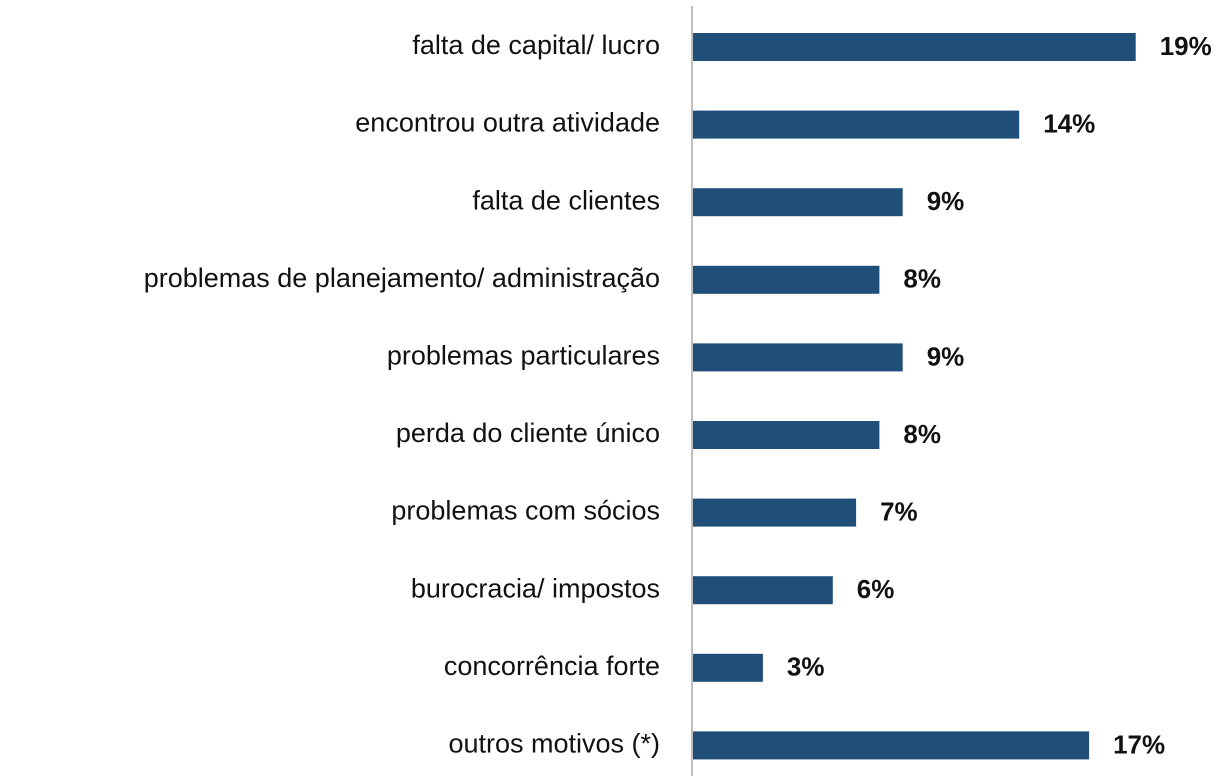  What do you see at coordinates (402, 278) in the screenshot?
I see `category-label: problemas de planejamento/ administração` at bounding box center [402, 278].